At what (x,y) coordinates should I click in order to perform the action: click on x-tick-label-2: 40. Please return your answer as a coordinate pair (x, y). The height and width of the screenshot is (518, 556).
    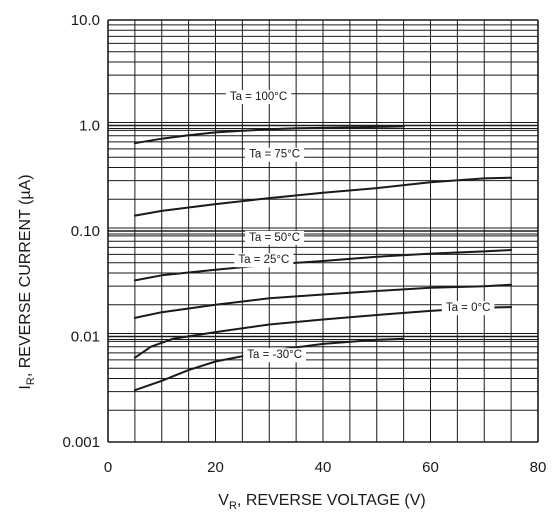
    Looking at the image, I should click on (323, 467).